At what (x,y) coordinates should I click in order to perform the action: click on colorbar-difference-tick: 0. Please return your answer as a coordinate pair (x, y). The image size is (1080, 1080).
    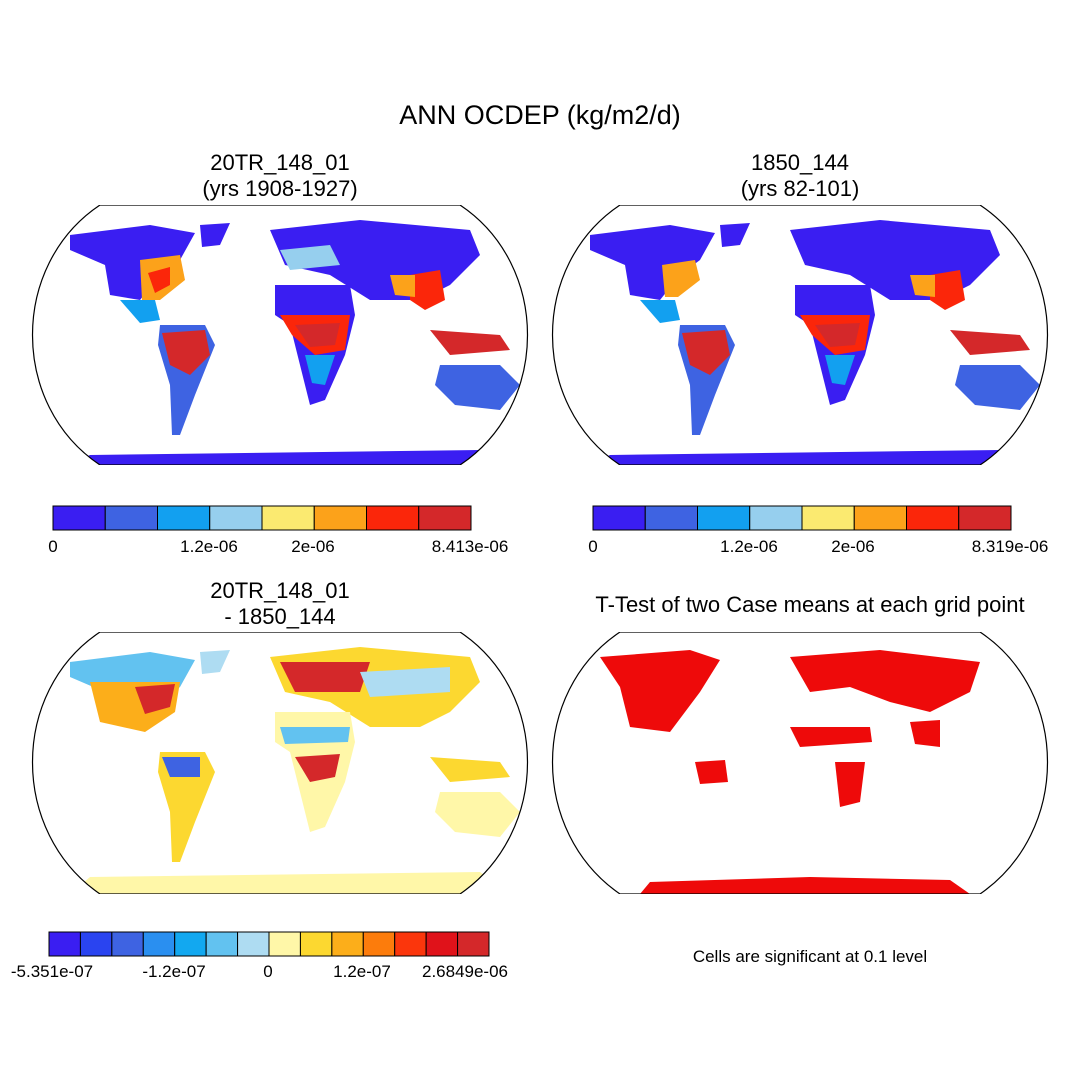
    Looking at the image, I should click on (268, 971).